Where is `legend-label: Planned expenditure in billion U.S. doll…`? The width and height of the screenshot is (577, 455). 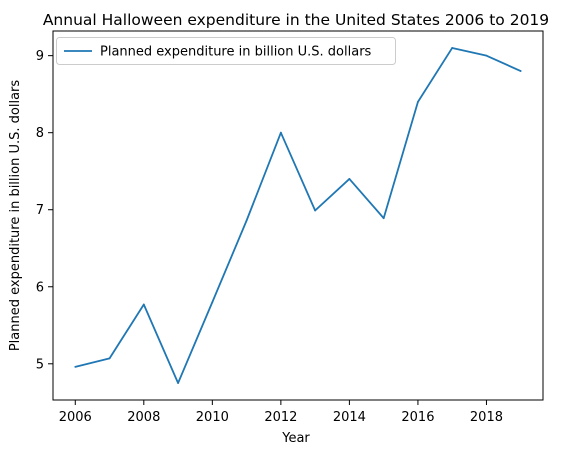
legend-label: Planned expenditure in billion U.S. doll… is located at coordinates (236, 52).